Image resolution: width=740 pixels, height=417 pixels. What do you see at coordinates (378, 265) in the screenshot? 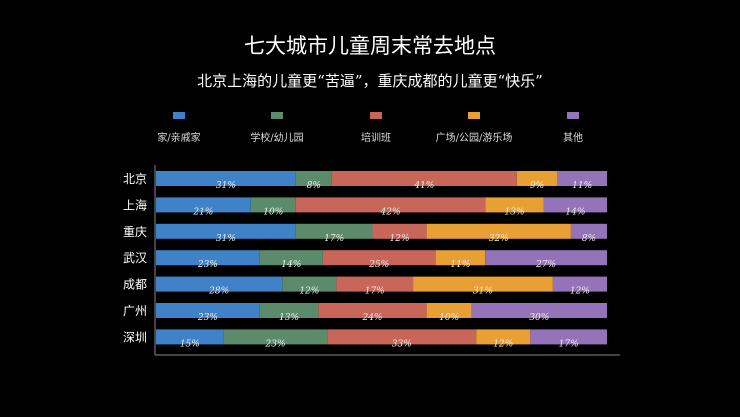
I see `data-label: 25%` at bounding box center [378, 265].